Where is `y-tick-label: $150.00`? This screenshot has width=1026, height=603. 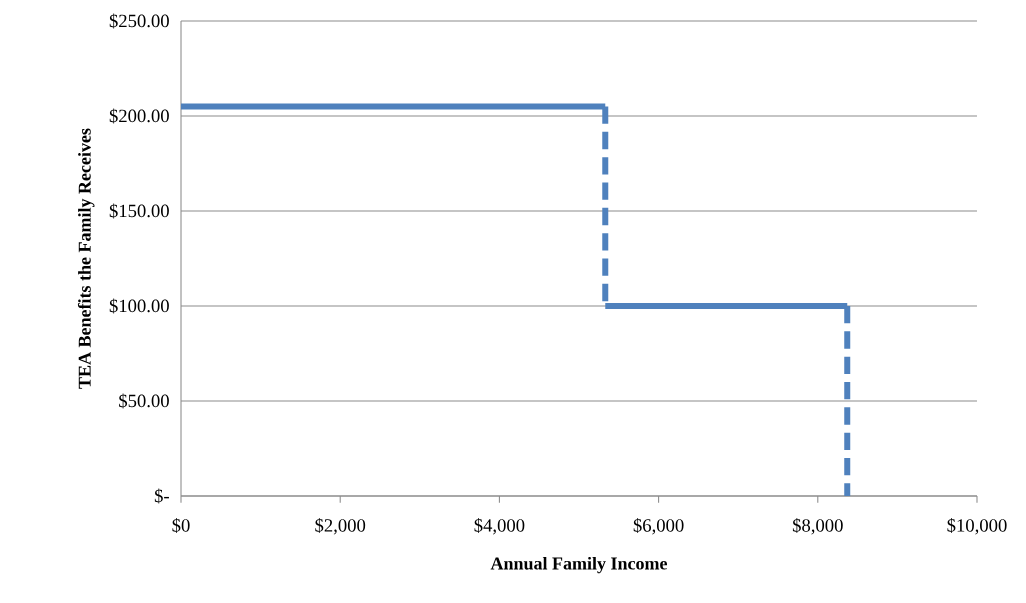 y-tick-label: $150.00 is located at coordinates (139, 211).